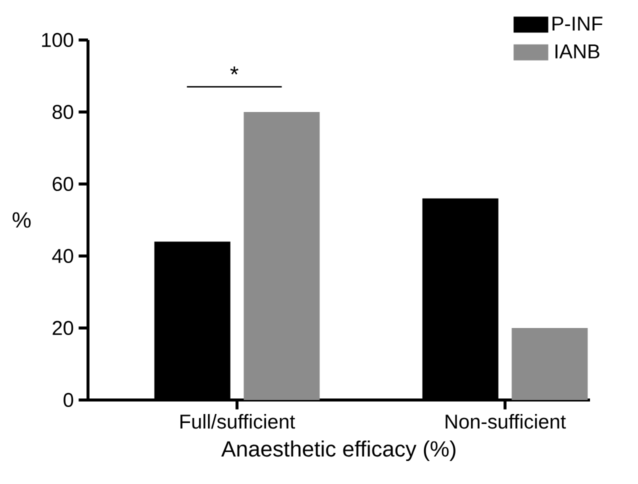 This screenshot has width=638, height=484. I want to click on x-axis-title: Anaesthetic efficacy (%), so click(338, 451).